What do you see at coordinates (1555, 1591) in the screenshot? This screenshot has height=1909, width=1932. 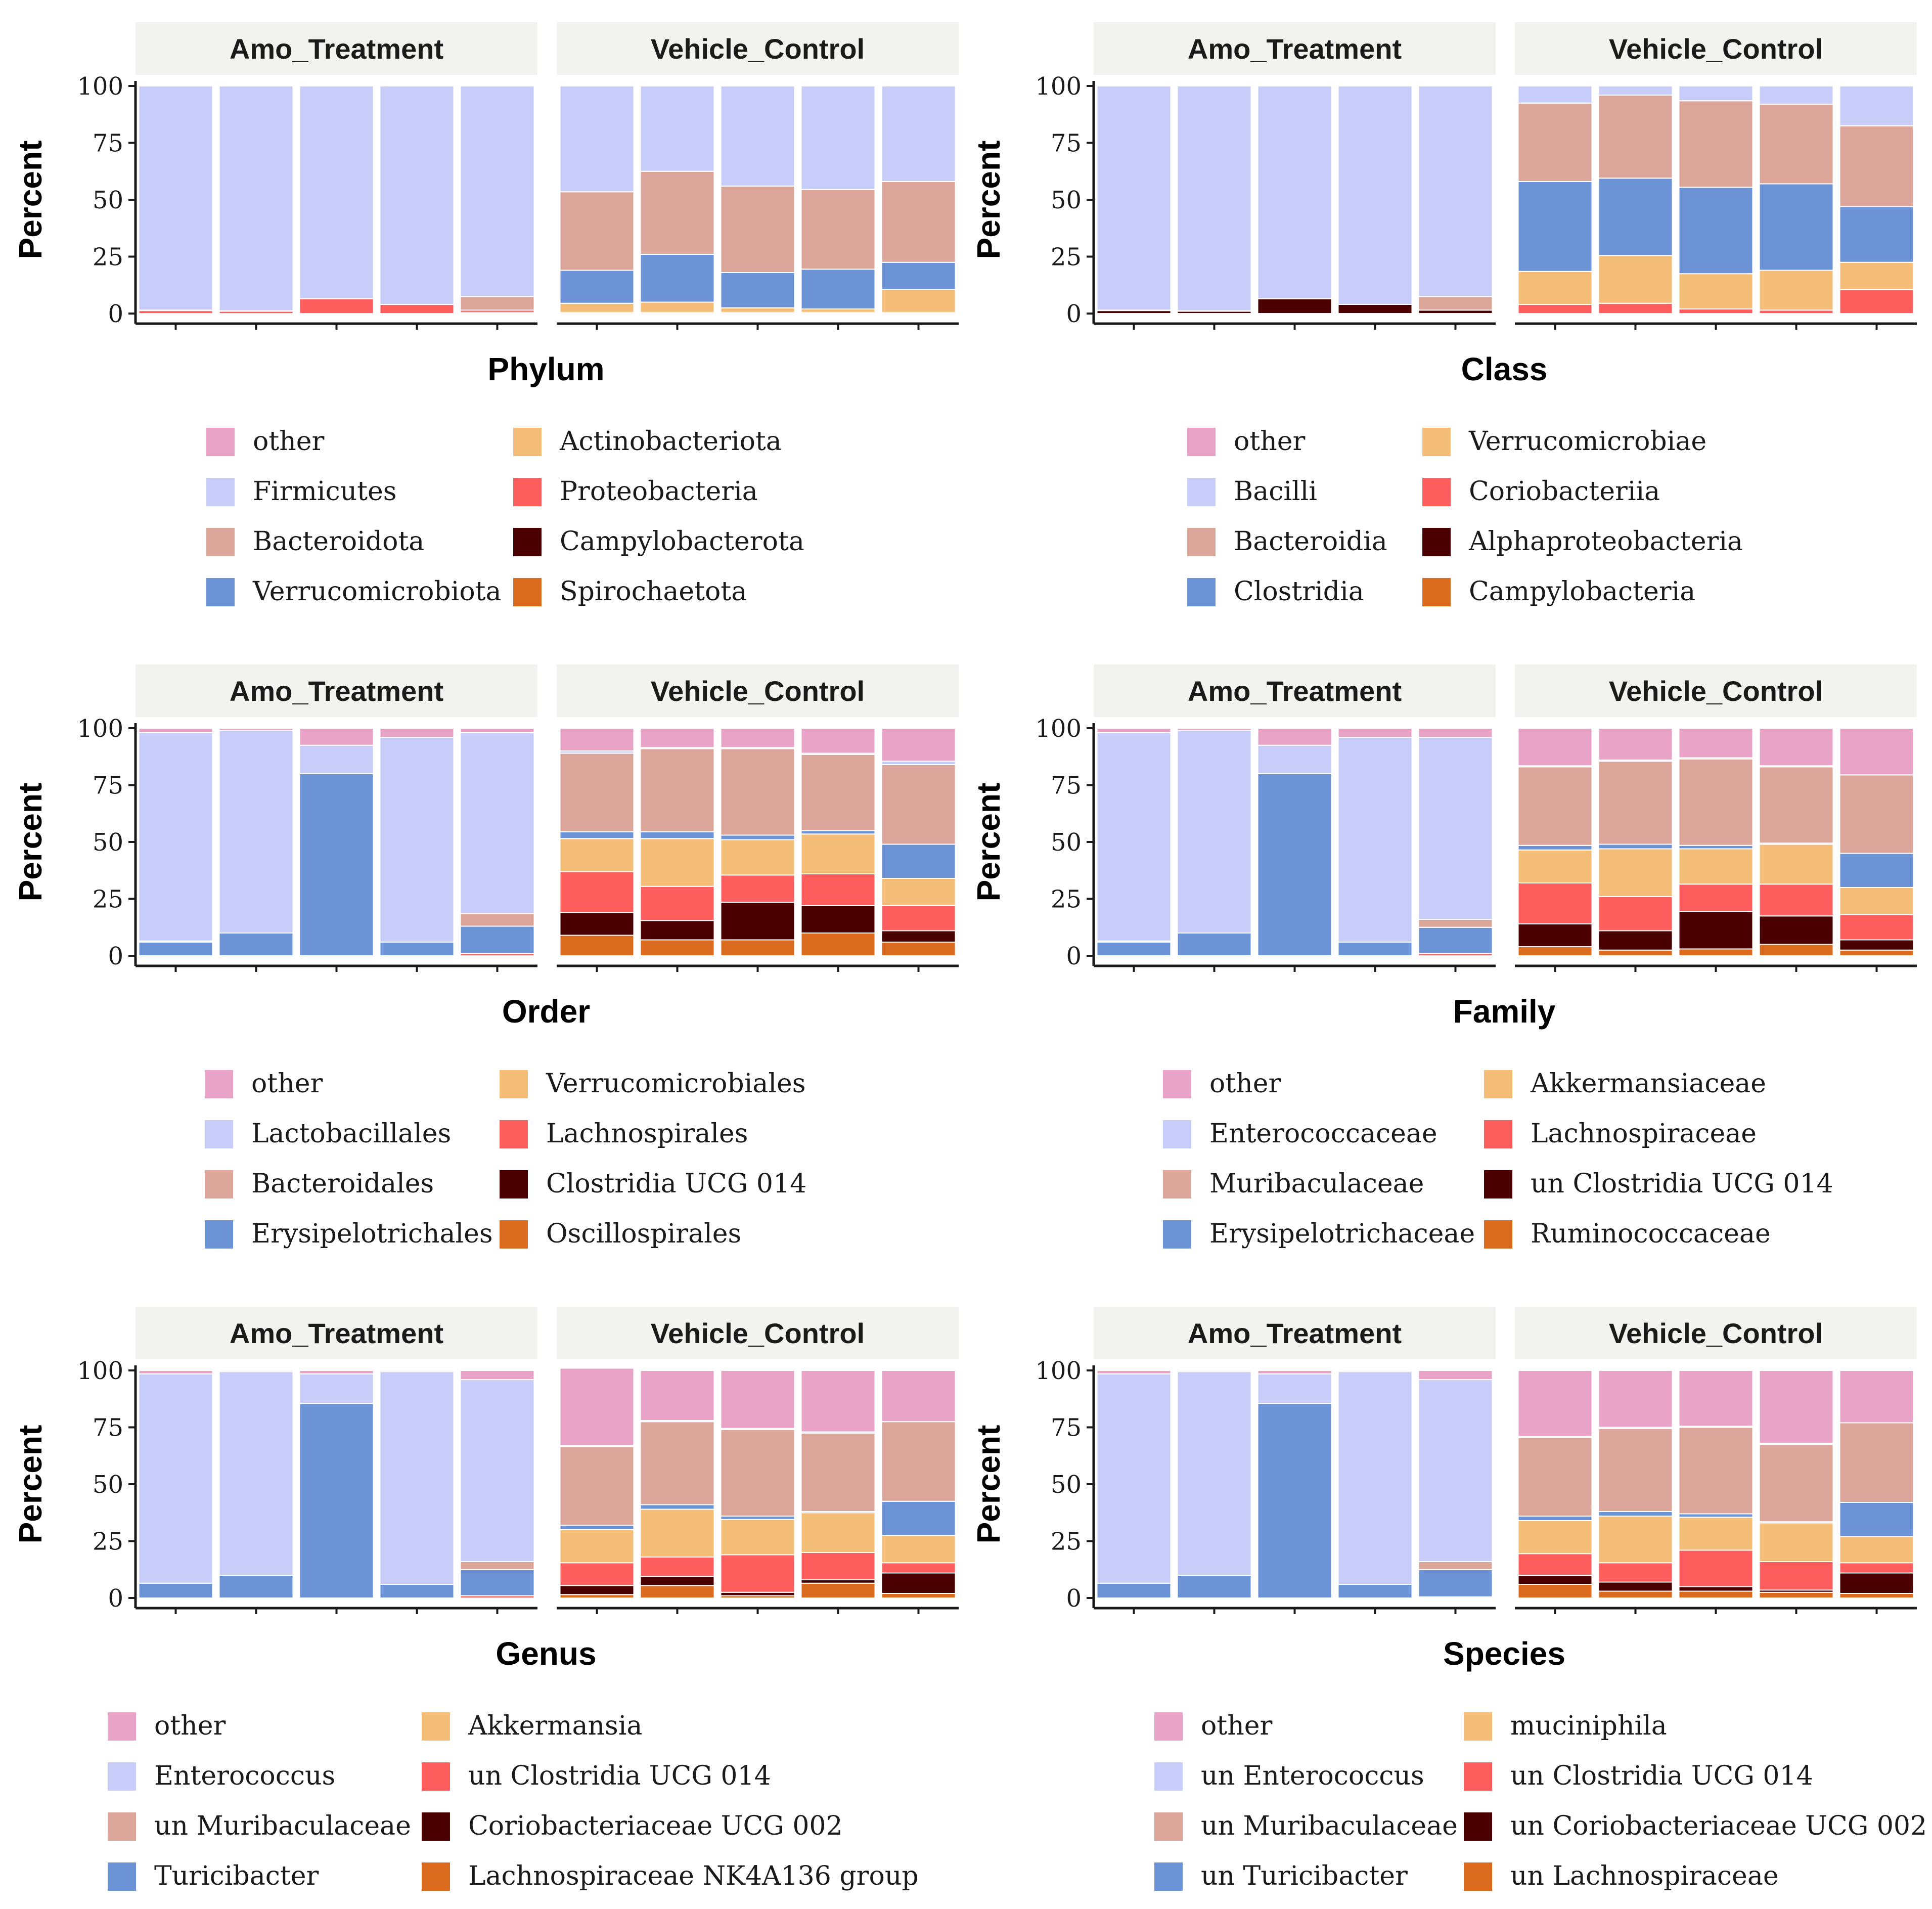 I see `bar-segment-un-lachnospiraceae` at bounding box center [1555, 1591].